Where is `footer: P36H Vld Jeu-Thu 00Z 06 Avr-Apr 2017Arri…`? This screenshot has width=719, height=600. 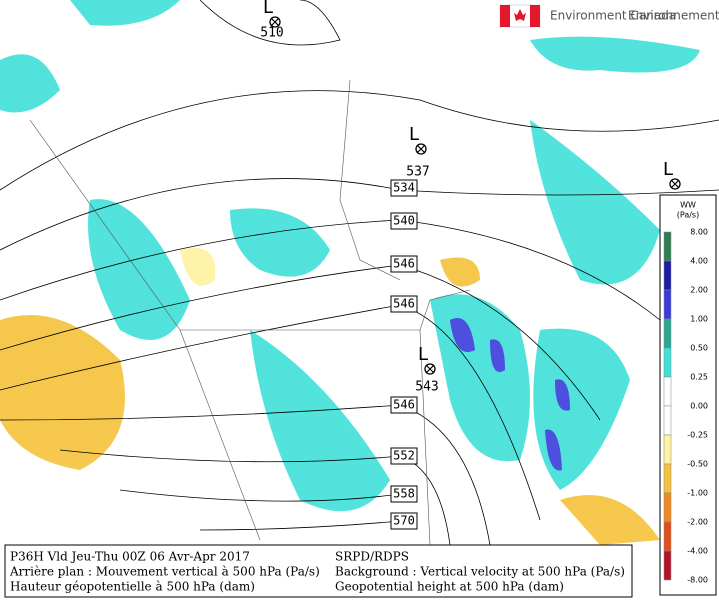 footer: P36H Vld Jeu-Thu 00Z 06 Avr-Apr 2017Arri… is located at coordinates (318, 571).